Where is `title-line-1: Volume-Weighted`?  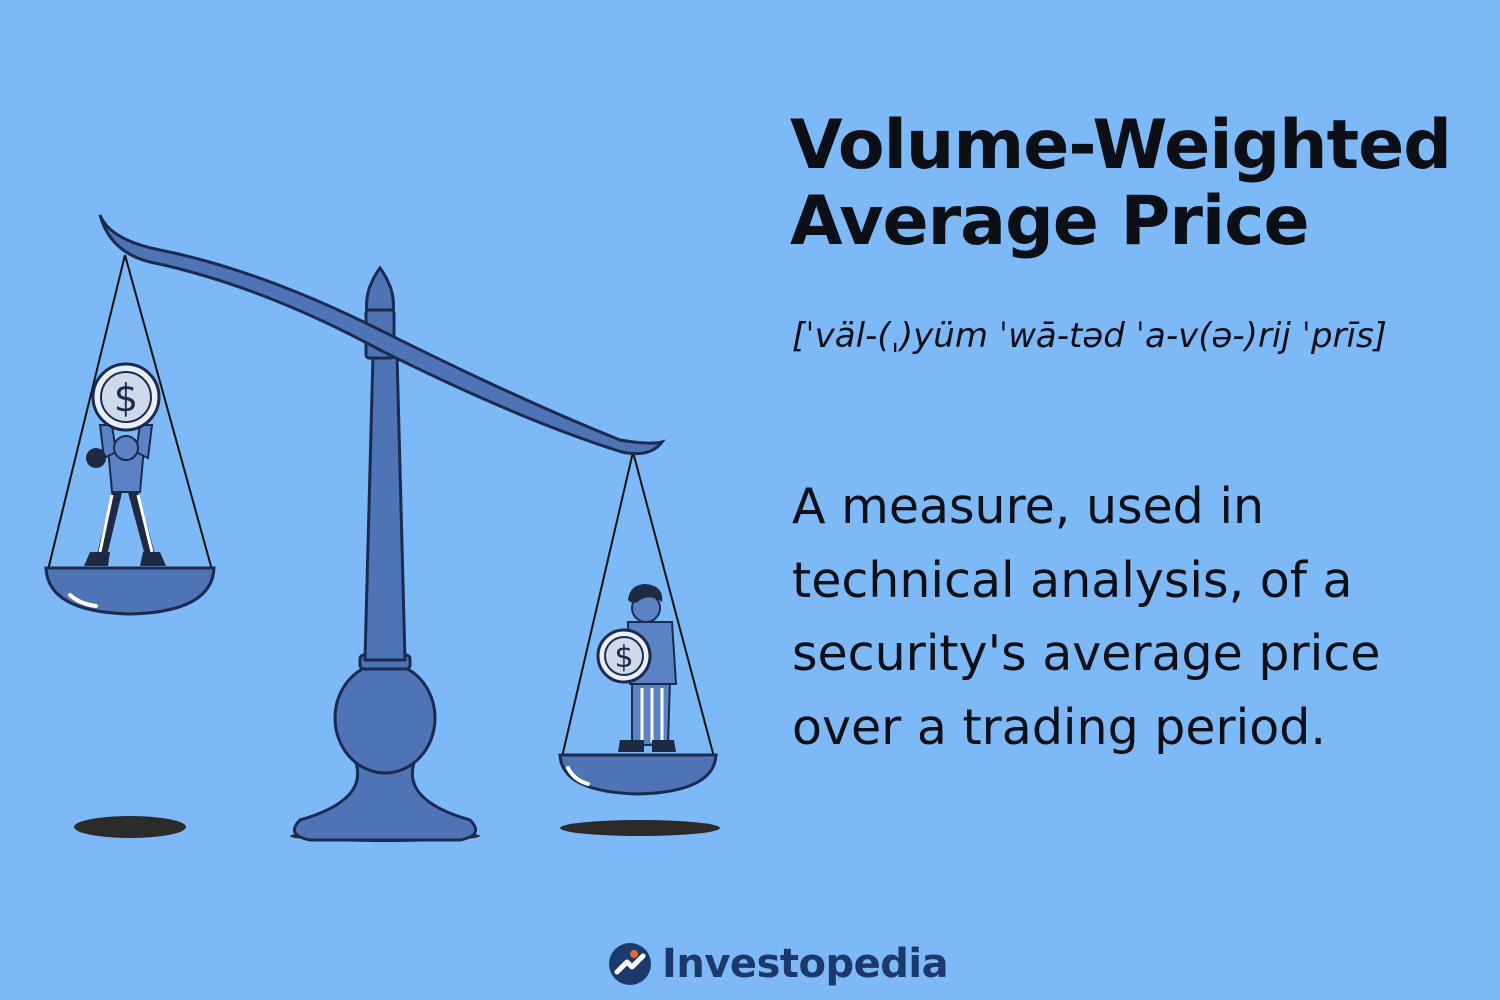 title-line-1: Volume-Weighted is located at coordinates (1121, 145).